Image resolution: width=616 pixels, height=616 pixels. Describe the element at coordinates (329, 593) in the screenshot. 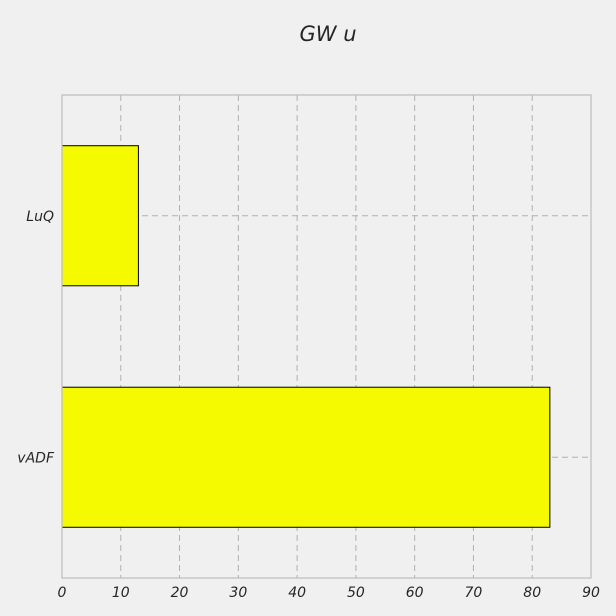

I see `x-axis-ticks: 0 10 20 30 40 50 60 70 80 90` at that location.